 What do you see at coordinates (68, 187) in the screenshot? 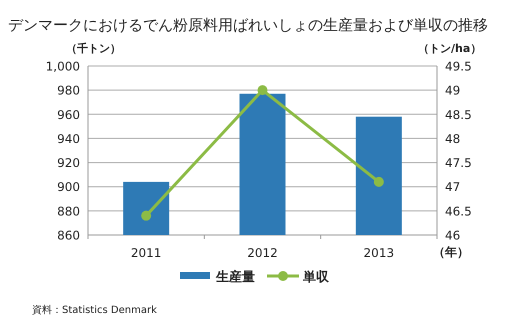
I see `y-tick-label: 900` at bounding box center [68, 187].